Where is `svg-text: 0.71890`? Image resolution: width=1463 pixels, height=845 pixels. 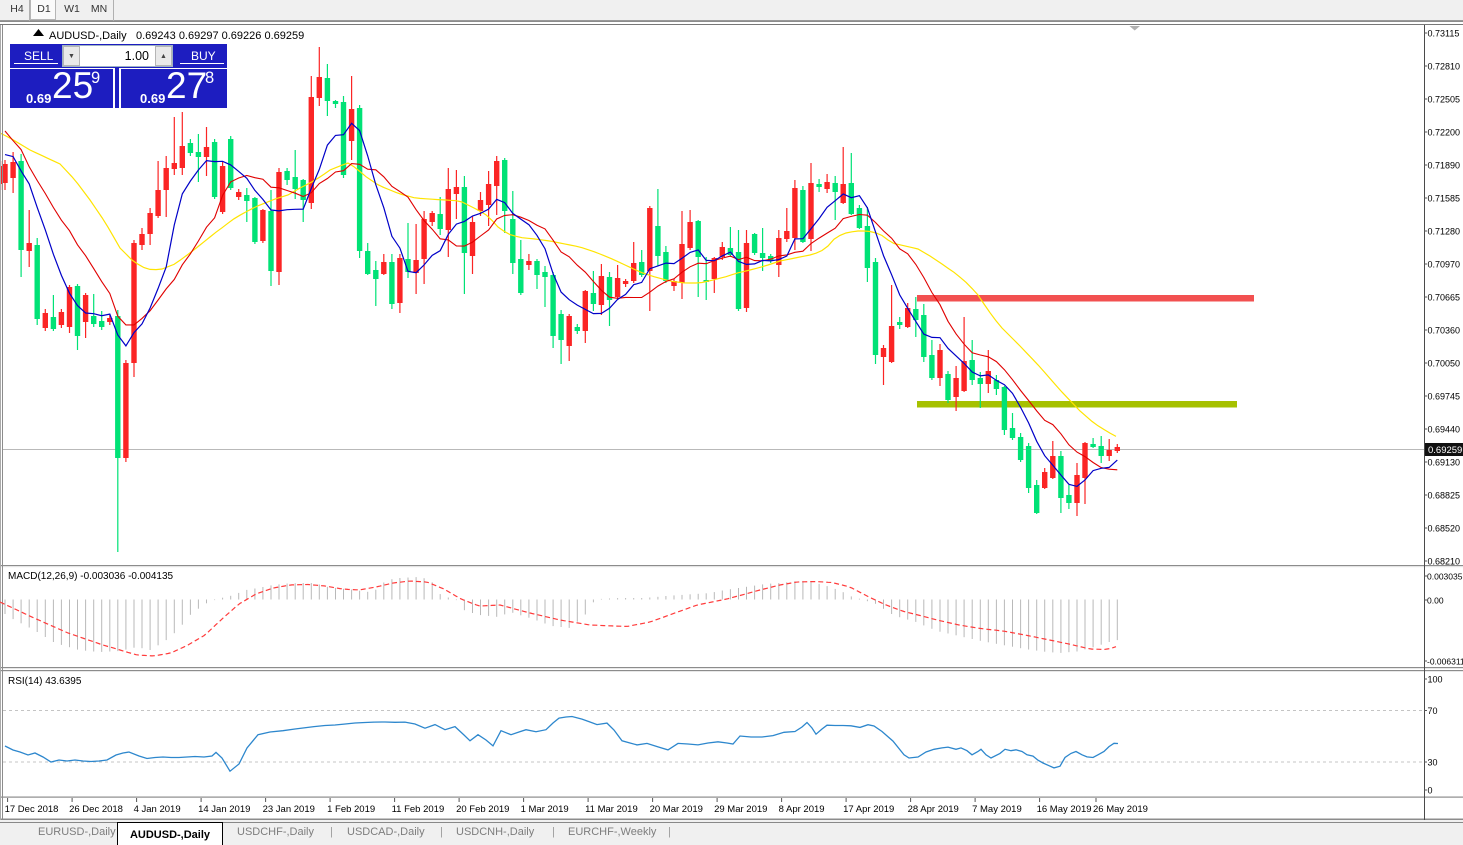
svg-text: 0.71890 is located at coordinates (1444, 166).